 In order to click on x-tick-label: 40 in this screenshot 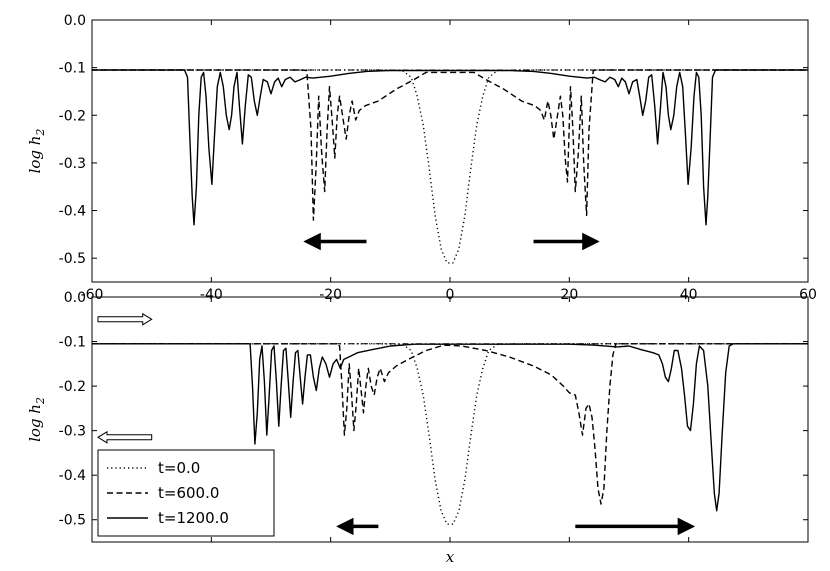, I will do `click(689, 295)`.